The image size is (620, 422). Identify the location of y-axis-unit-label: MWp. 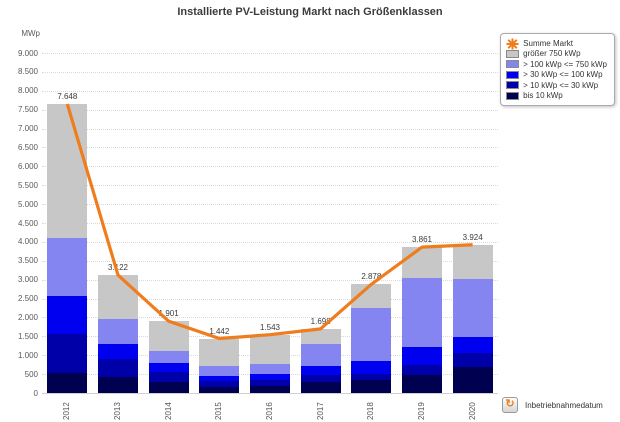
(30, 33).